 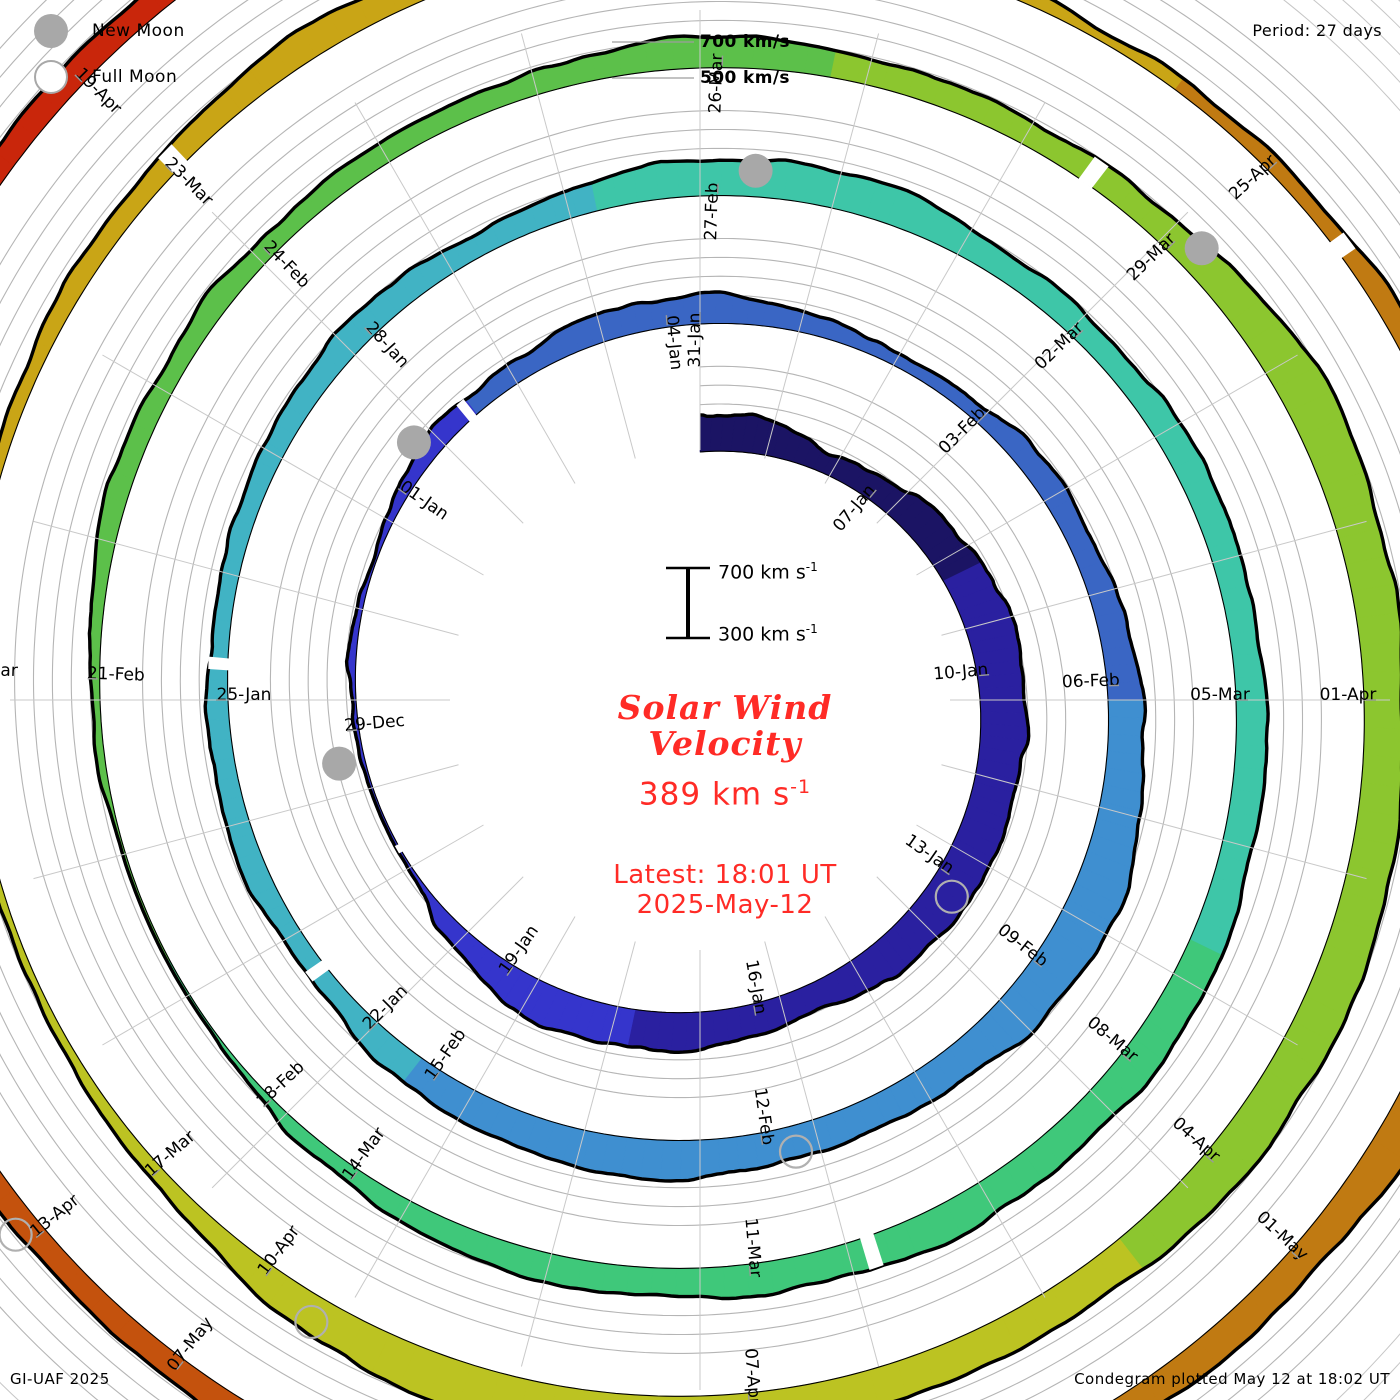 What do you see at coordinates (762, 634) in the screenshot?
I see `scalebar-bottom-text: 300 km s` at bounding box center [762, 634].